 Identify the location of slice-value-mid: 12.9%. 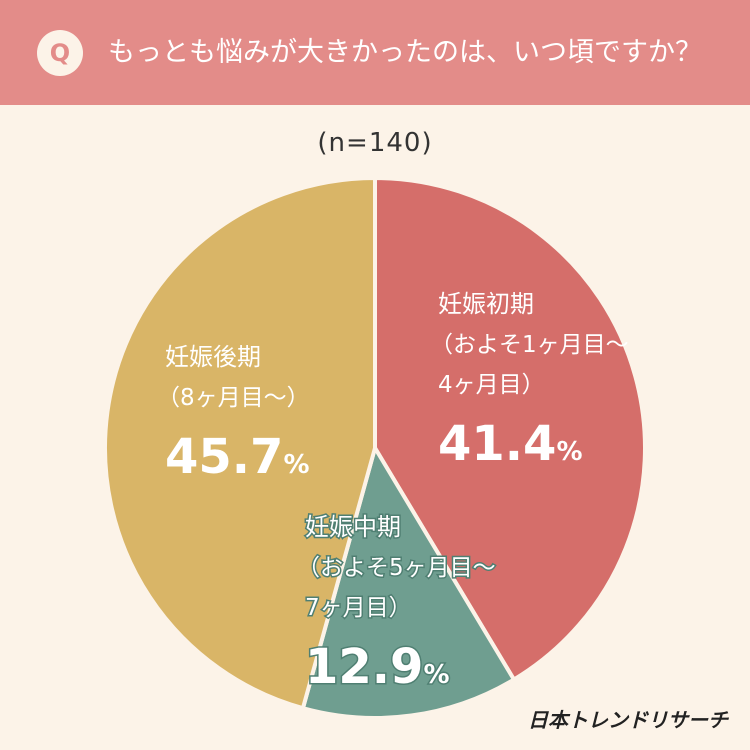
(377, 667).